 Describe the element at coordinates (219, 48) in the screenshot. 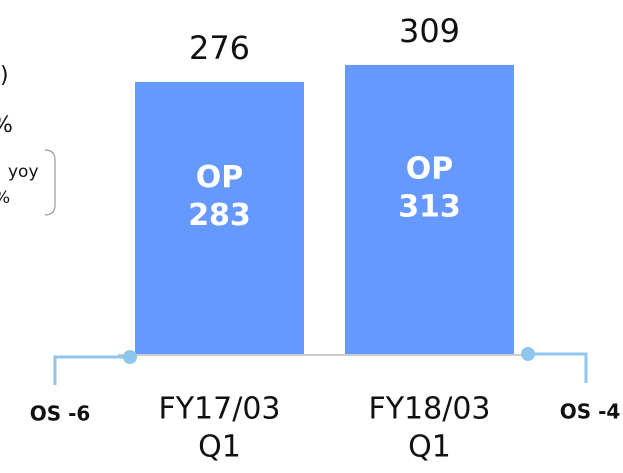

I see `value-label: 276` at that location.